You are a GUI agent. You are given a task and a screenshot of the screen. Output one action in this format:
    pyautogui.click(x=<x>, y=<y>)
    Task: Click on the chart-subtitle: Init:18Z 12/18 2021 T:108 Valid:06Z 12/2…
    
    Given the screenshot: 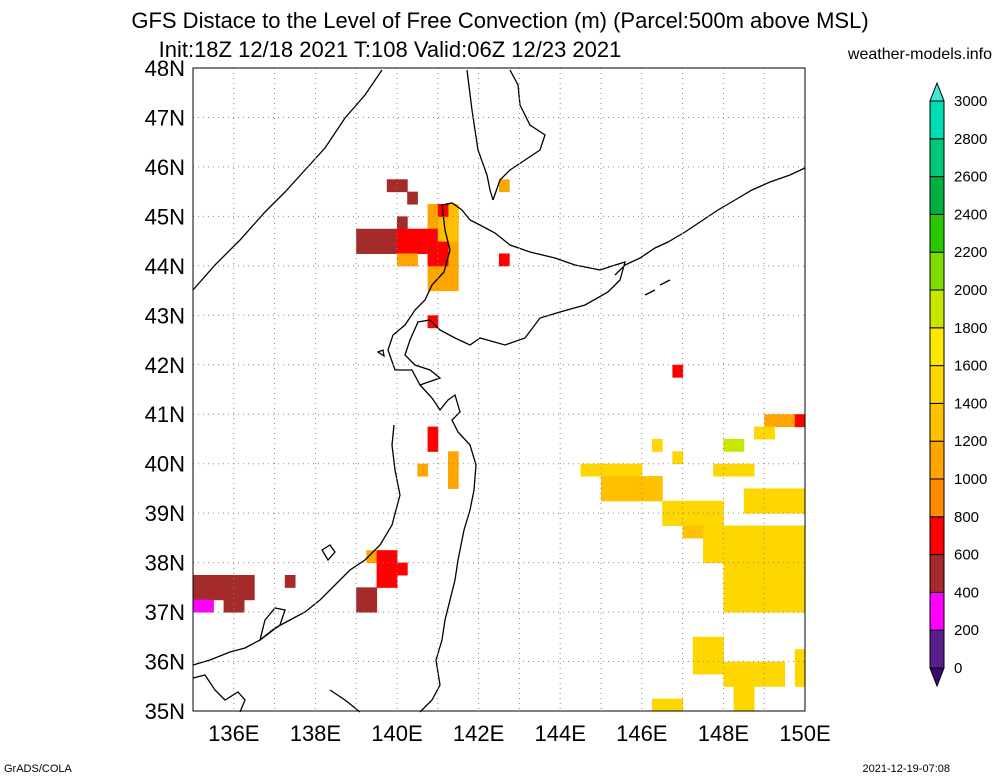 What is the action you would take?
    pyautogui.click(x=390, y=49)
    